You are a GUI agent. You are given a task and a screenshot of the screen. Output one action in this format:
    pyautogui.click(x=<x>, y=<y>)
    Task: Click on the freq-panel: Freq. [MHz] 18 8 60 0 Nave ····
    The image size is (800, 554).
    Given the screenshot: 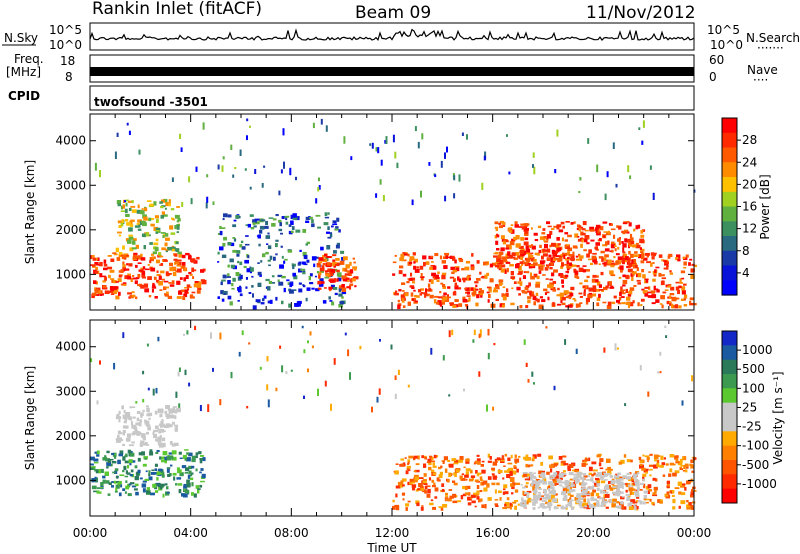 What is the action you would take?
    pyautogui.click(x=392, y=69)
    